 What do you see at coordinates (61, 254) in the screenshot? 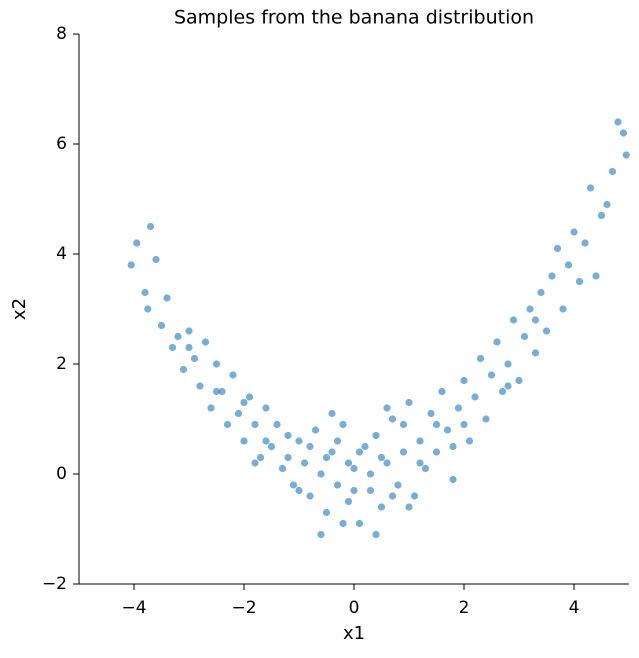
I see `y-tick-label: 4` at bounding box center [61, 254].